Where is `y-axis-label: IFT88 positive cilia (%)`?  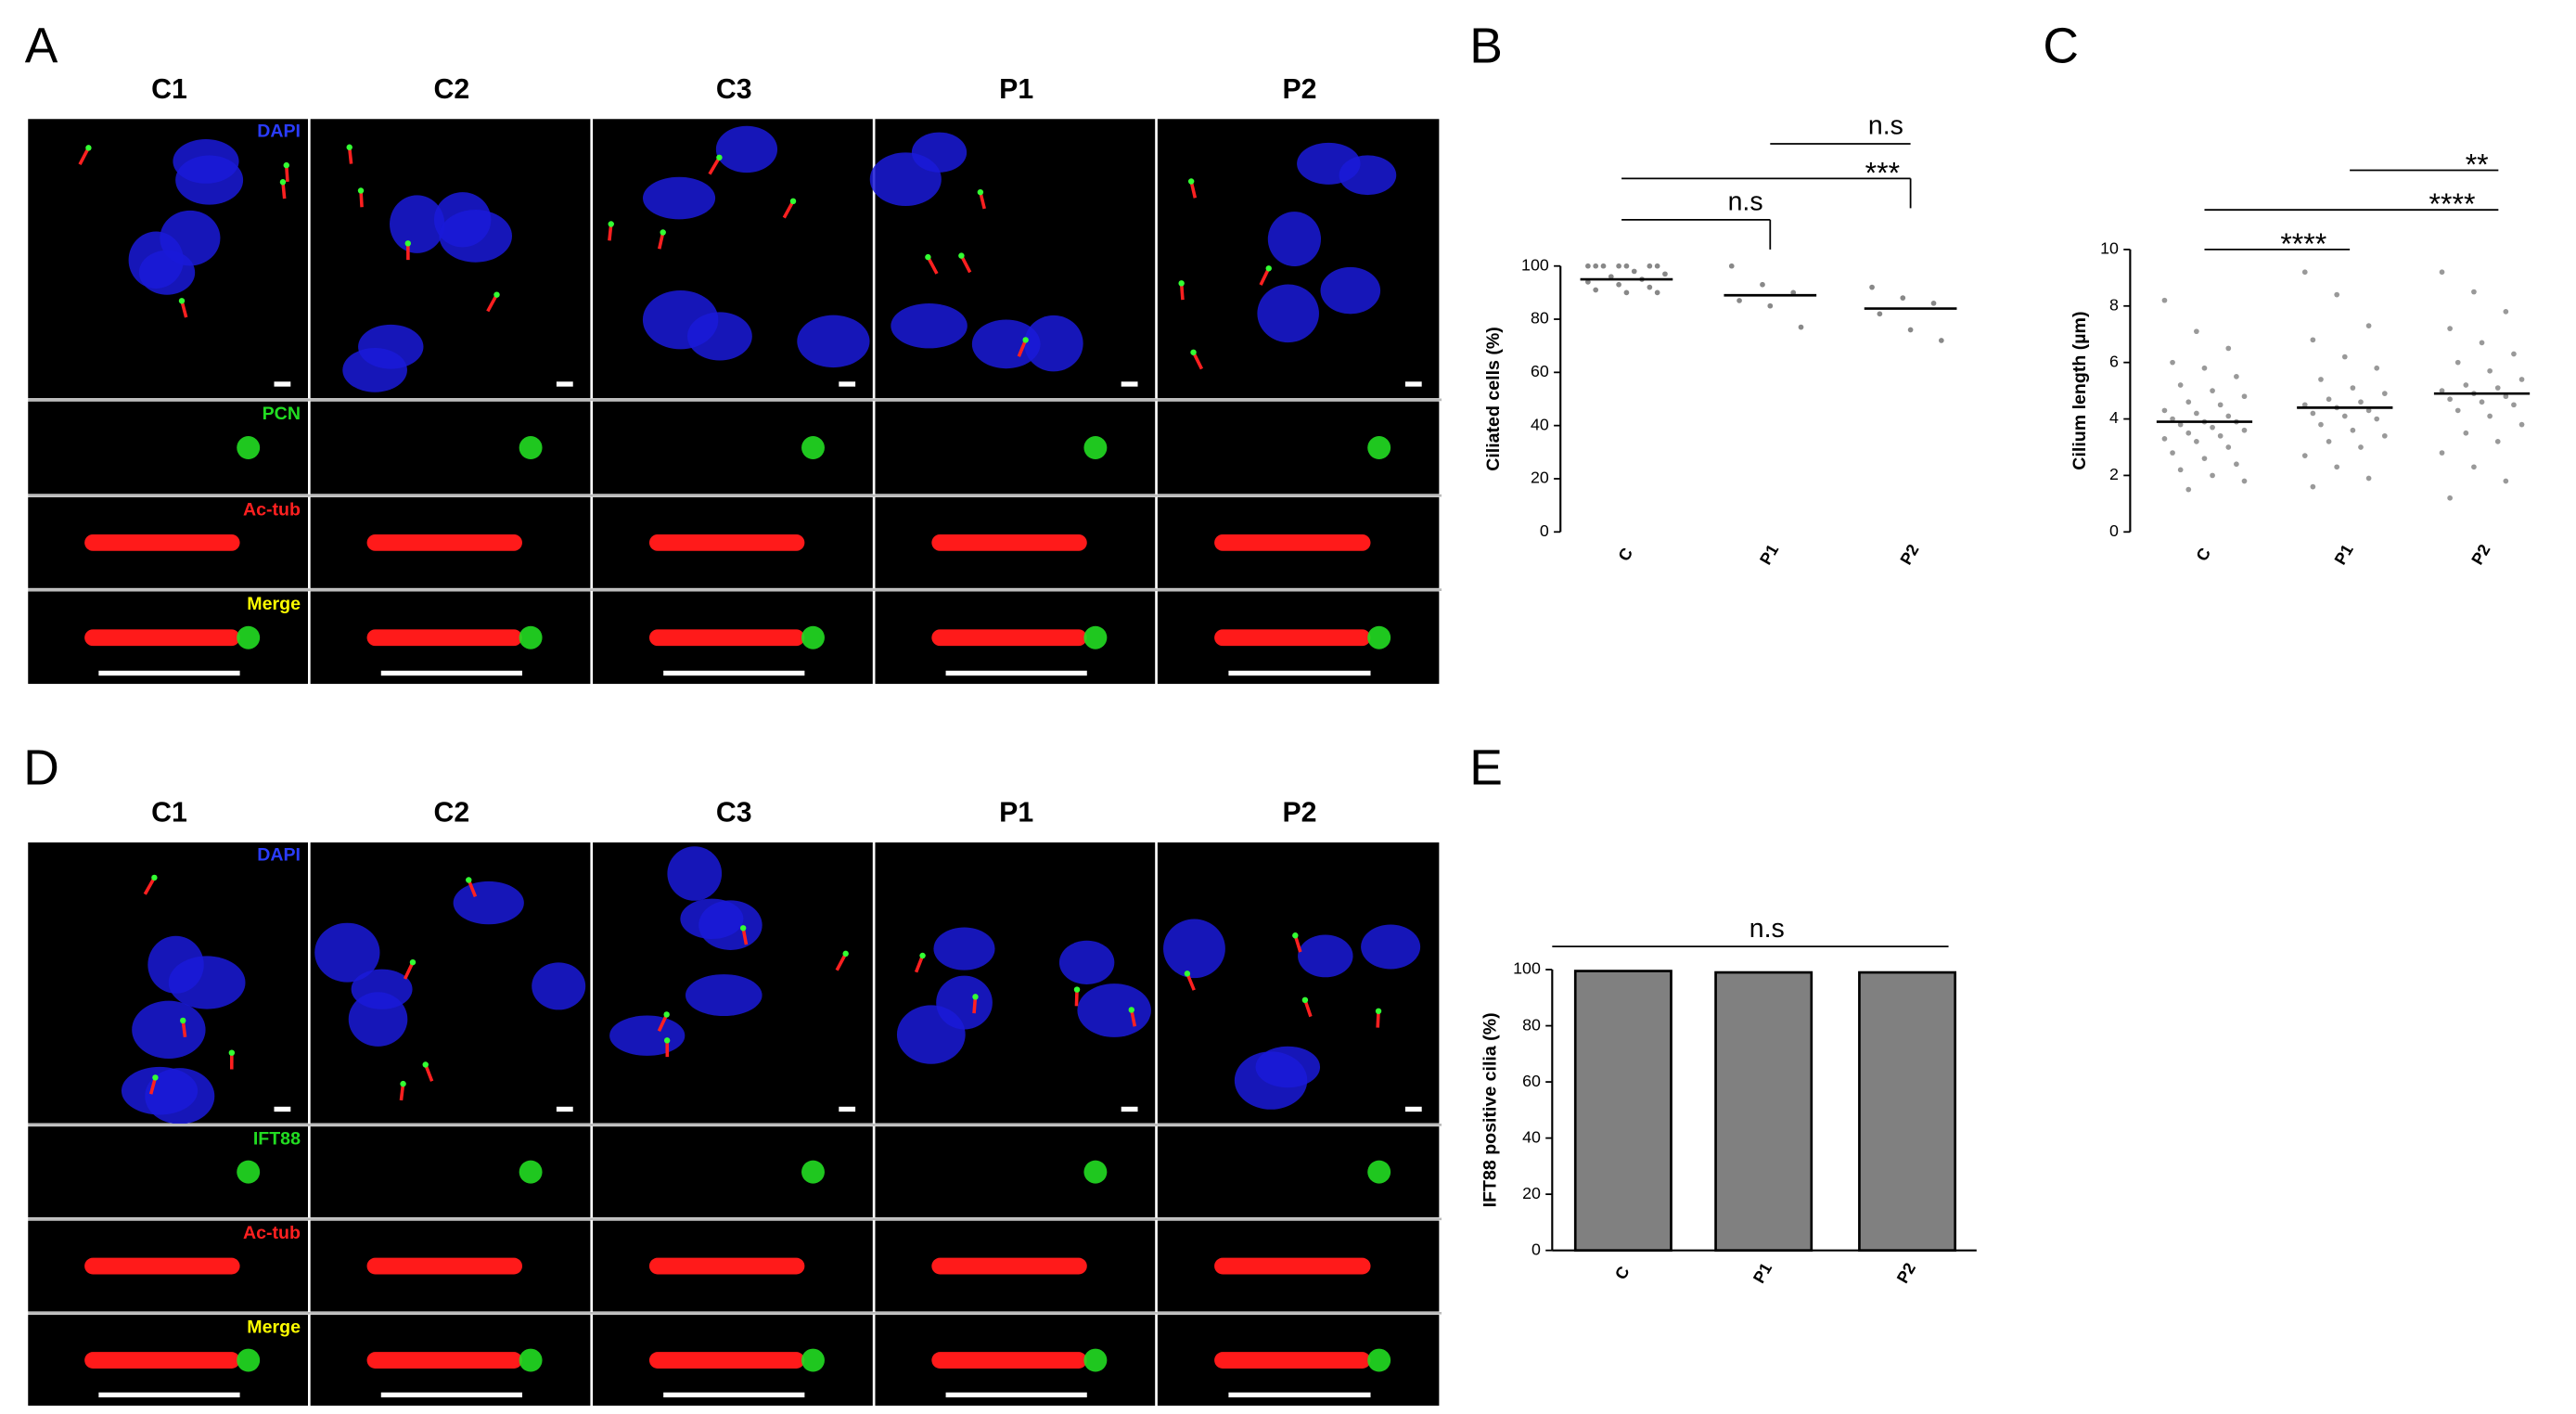 y-axis-label: IFT88 positive cilia (%) is located at coordinates (1490, 1109).